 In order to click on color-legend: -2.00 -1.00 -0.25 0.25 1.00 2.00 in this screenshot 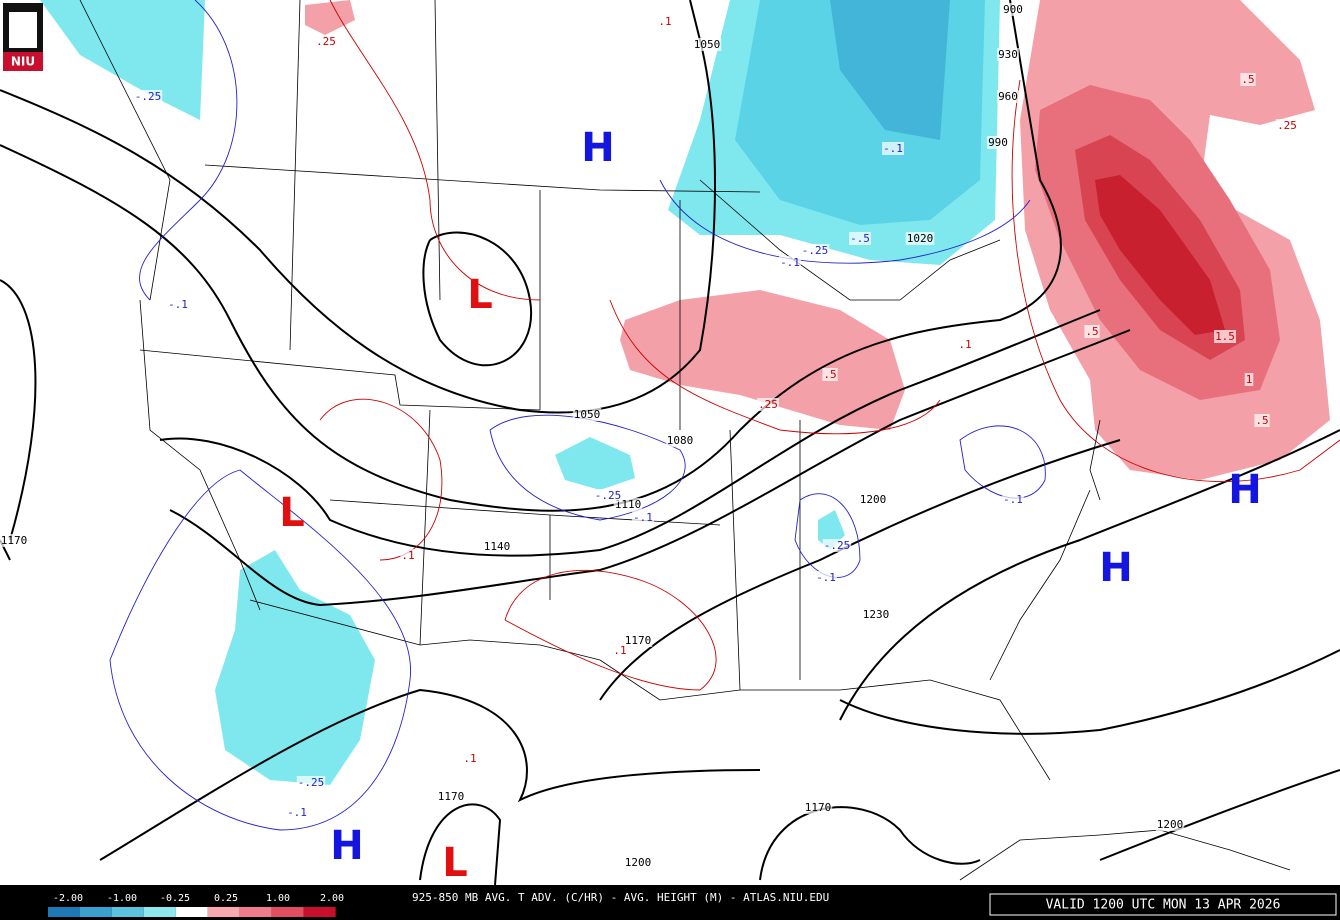, I will do `click(196, 905)`.